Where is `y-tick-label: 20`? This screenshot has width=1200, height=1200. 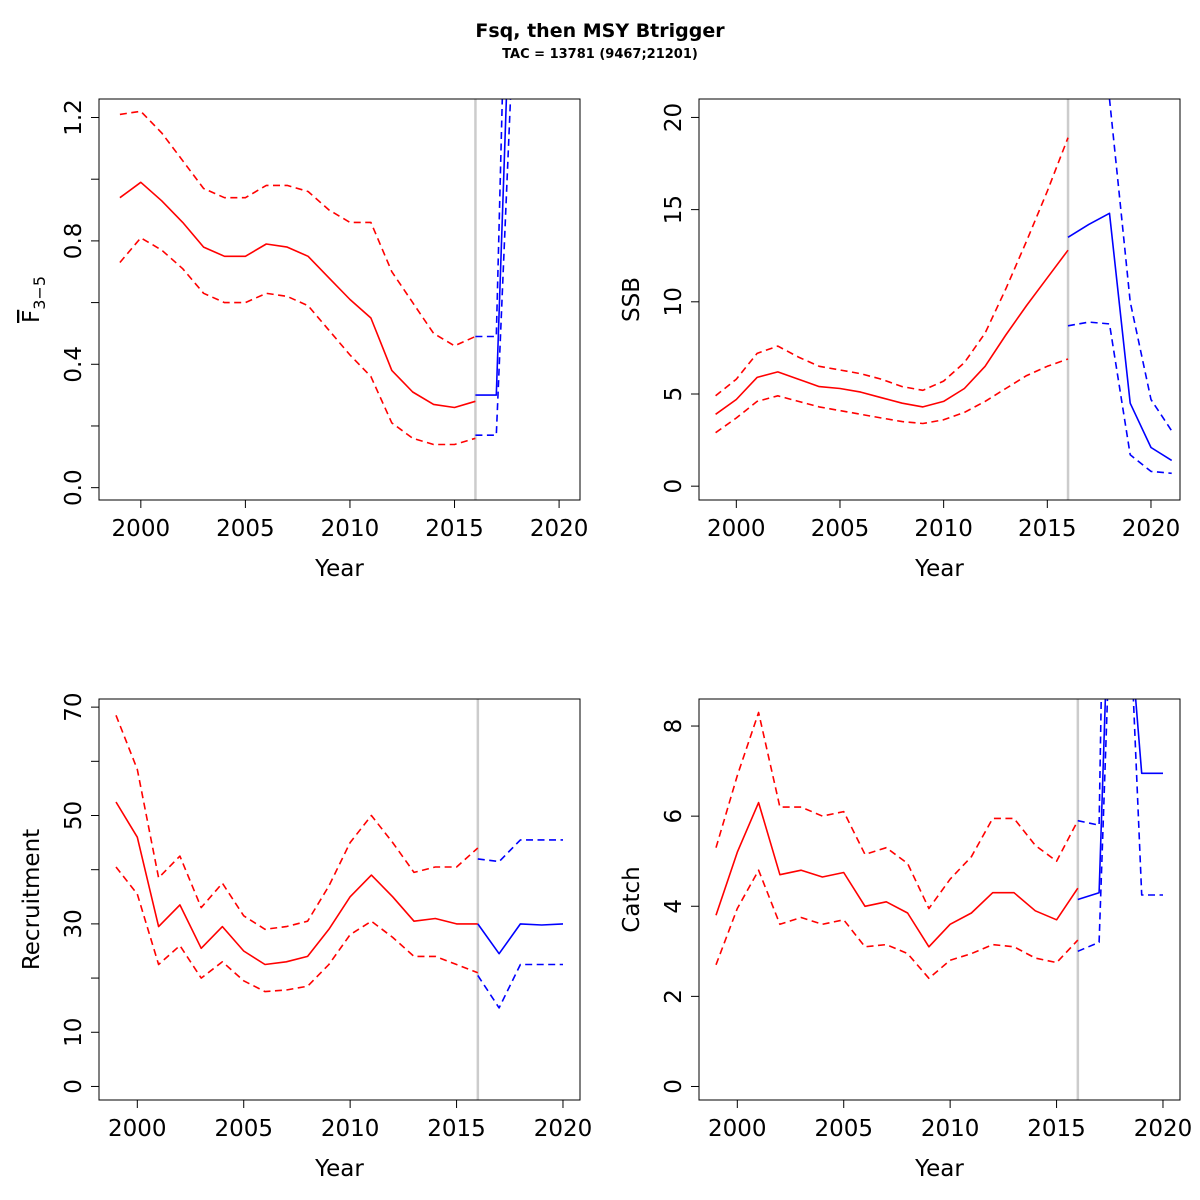
y-tick-label: 20 is located at coordinates (674, 117).